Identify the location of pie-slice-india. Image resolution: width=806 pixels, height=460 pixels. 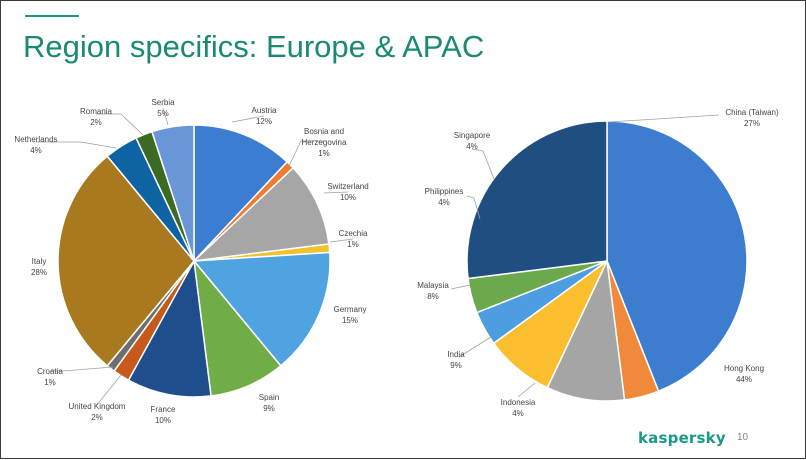
(586, 330).